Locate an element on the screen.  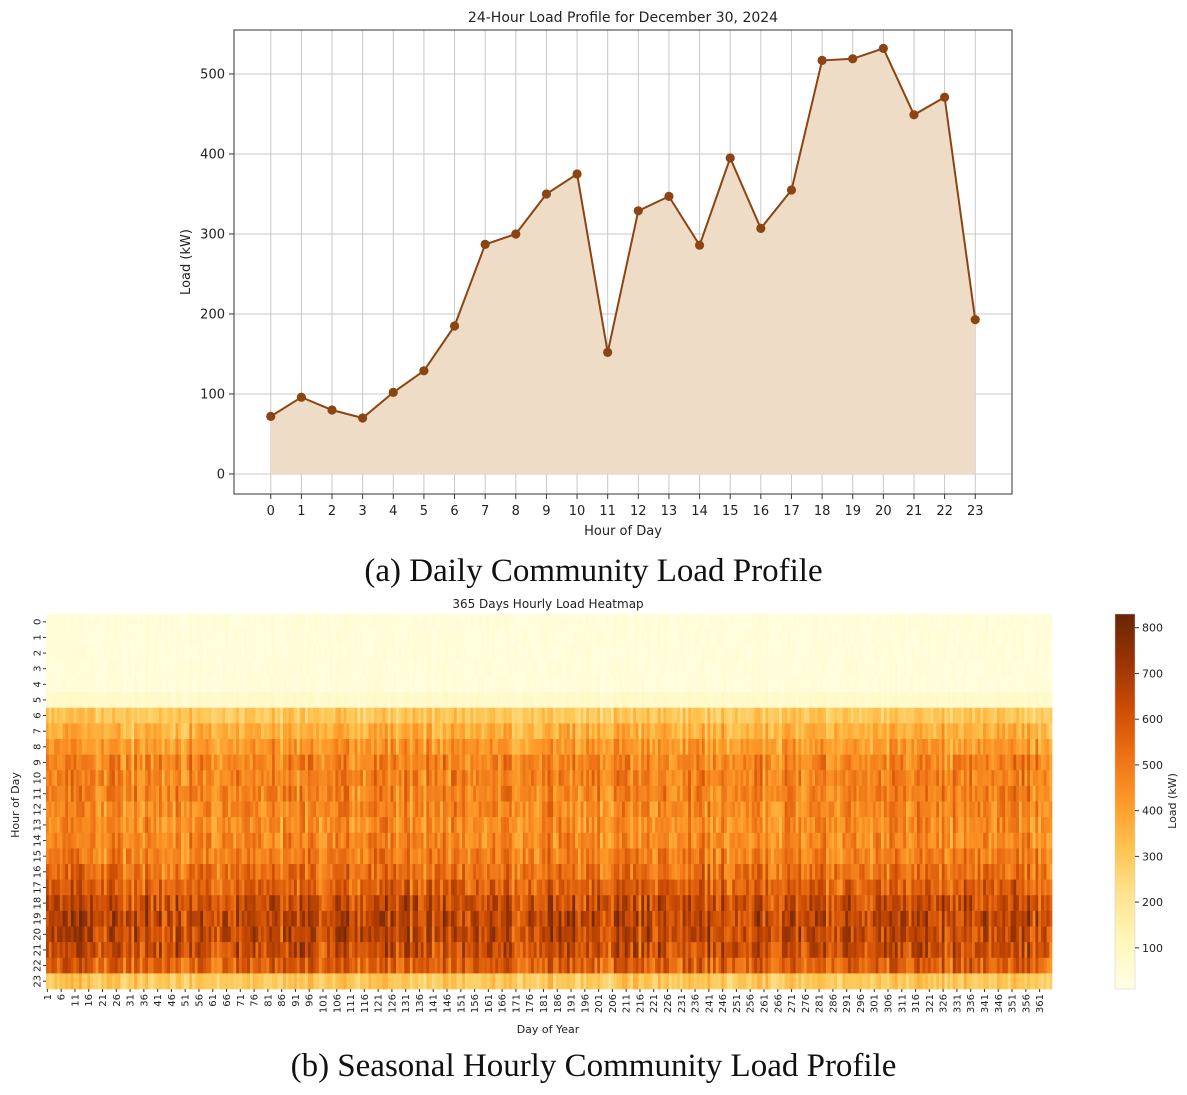
y-tick-label: 500 is located at coordinates (212, 75).